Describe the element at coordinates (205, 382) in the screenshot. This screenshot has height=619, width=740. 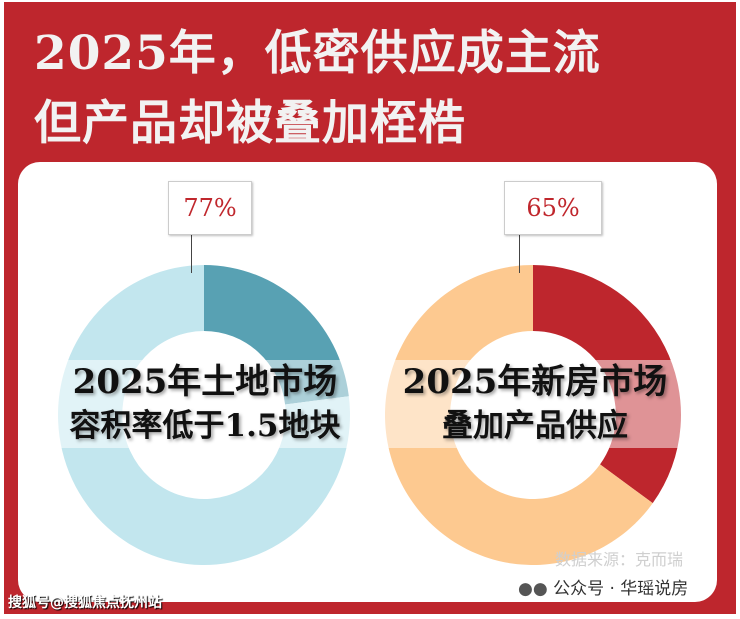
I see `donut-left-label-1: 2025年土地市场` at that location.